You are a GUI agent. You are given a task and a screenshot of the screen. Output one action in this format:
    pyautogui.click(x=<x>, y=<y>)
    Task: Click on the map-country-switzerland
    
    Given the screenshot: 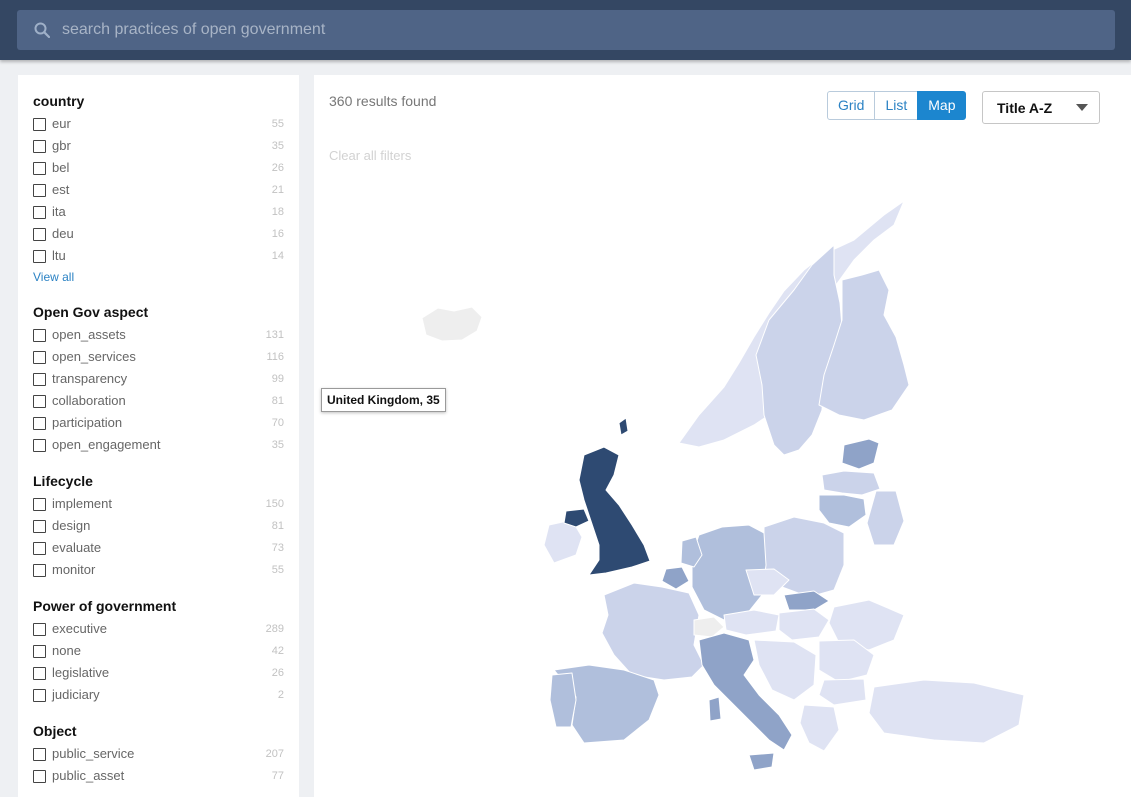 What is the action you would take?
    pyautogui.click(x=709, y=627)
    